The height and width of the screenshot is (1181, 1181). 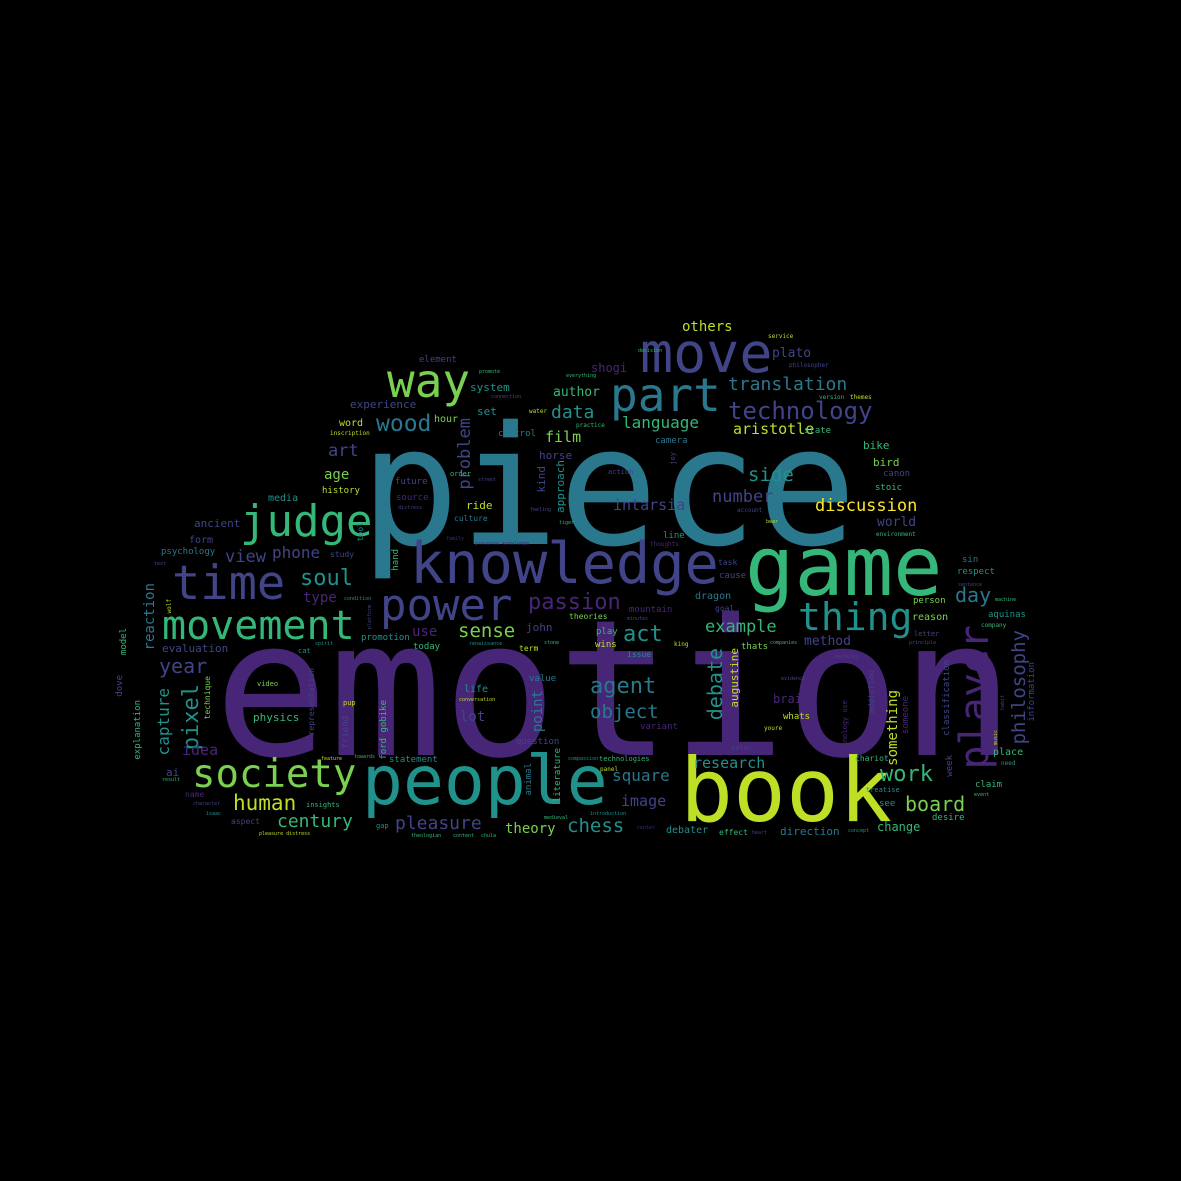 What do you see at coordinates (929, 601) in the screenshot?
I see `word-person: person` at bounding box center [929, 601].